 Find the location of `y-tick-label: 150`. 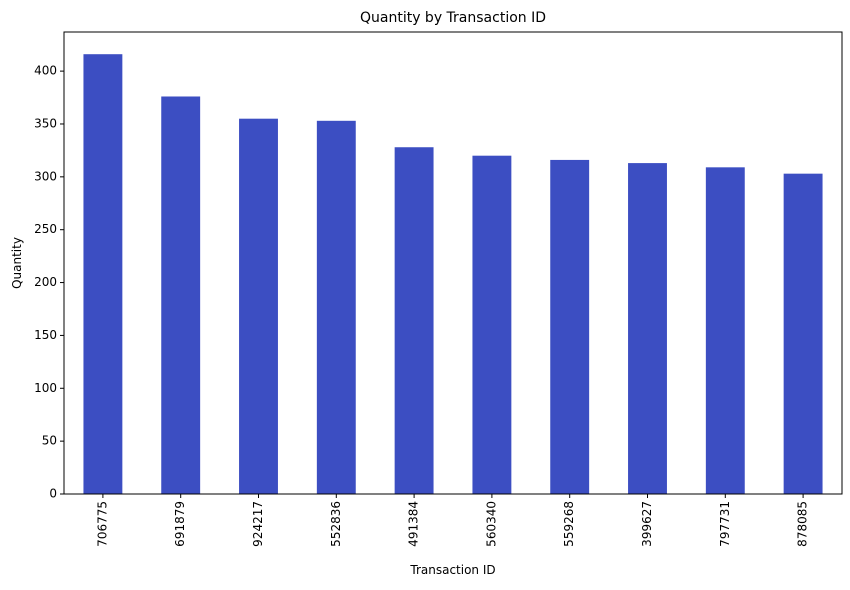

y-tick-label: 150 is located at coordinates (45, 335).